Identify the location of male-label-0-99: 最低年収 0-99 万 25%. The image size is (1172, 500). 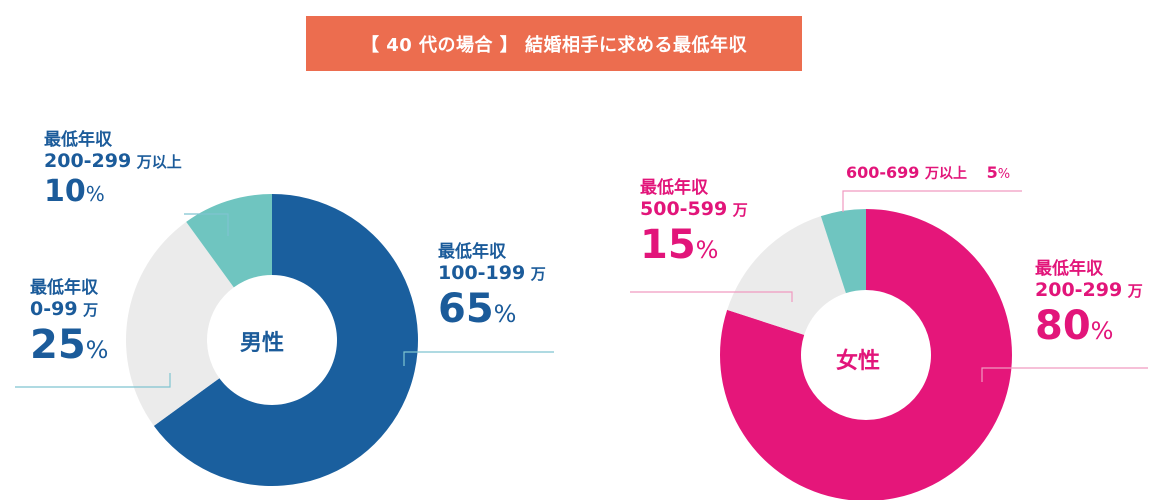
(69, 322).